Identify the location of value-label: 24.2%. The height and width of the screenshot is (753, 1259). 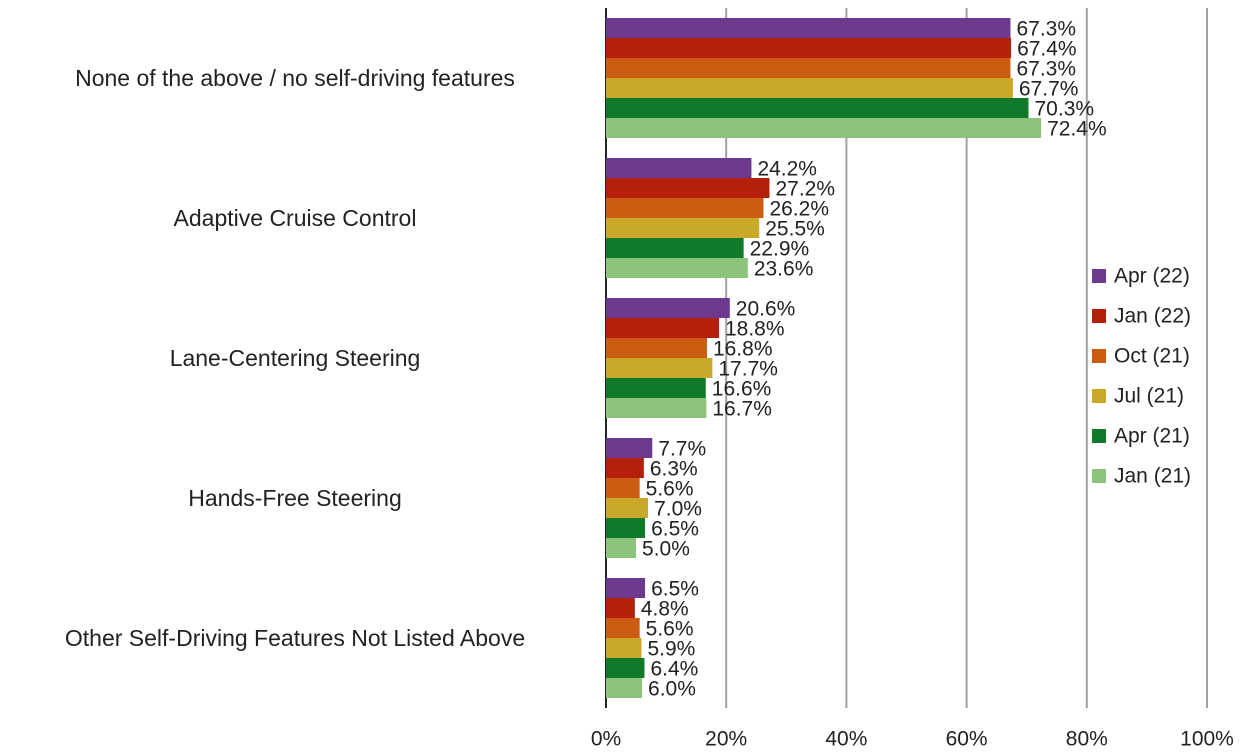
(787, 169).